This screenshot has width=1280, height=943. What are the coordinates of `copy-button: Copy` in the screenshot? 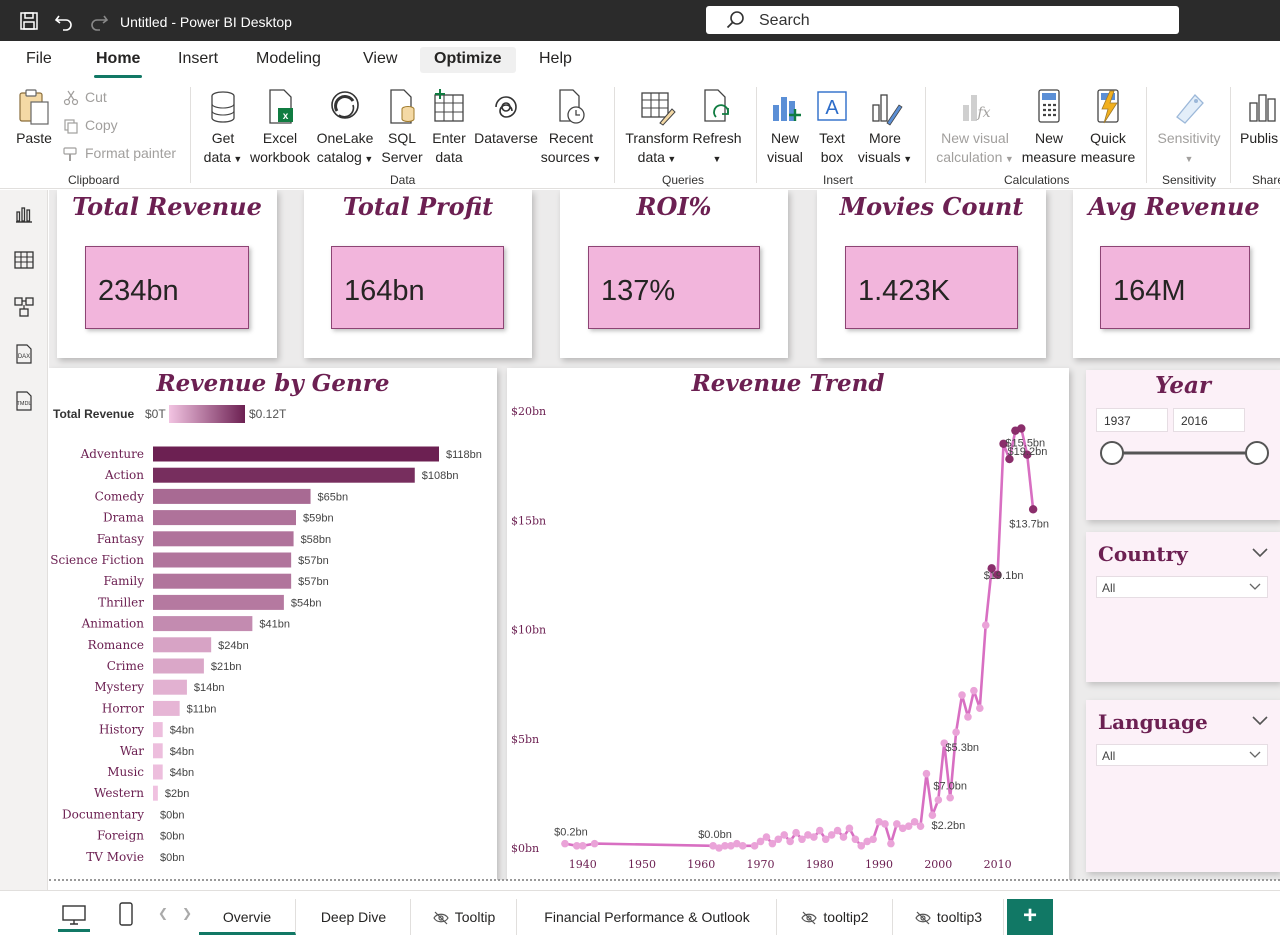 It's located at (91, 125).